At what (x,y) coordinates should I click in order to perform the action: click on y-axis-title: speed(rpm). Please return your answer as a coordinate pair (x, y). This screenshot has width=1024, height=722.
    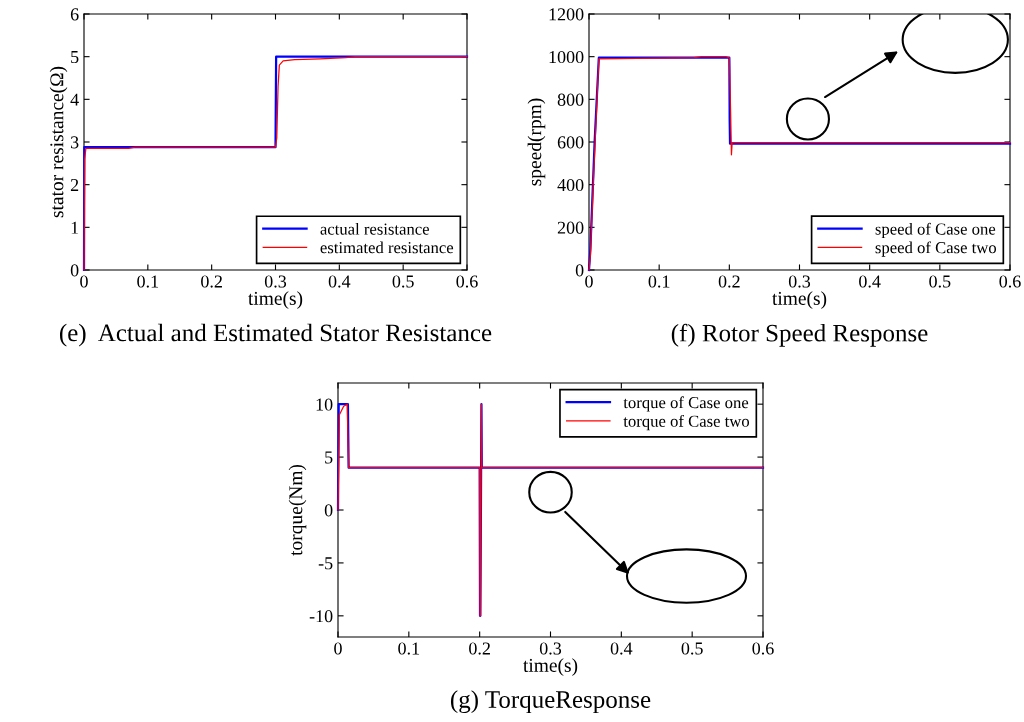
    Looking at the image, I should click on (536, 142).